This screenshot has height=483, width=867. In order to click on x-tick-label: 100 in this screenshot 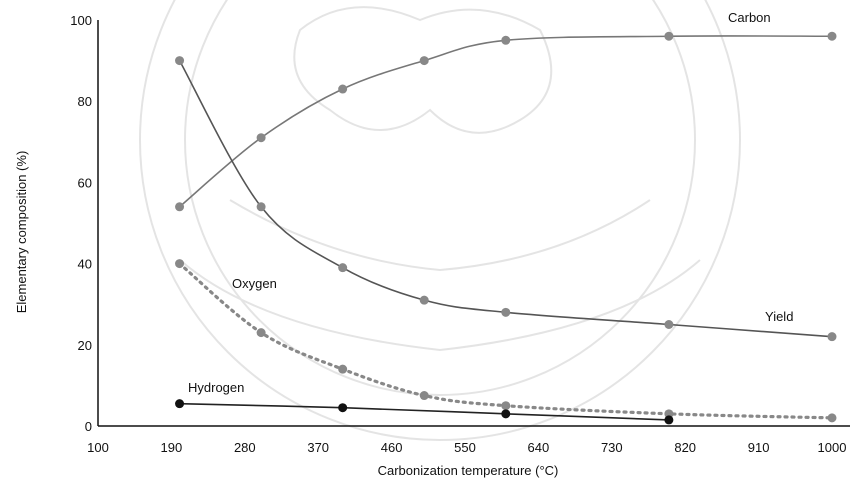, I will do `click(98, 447)`.